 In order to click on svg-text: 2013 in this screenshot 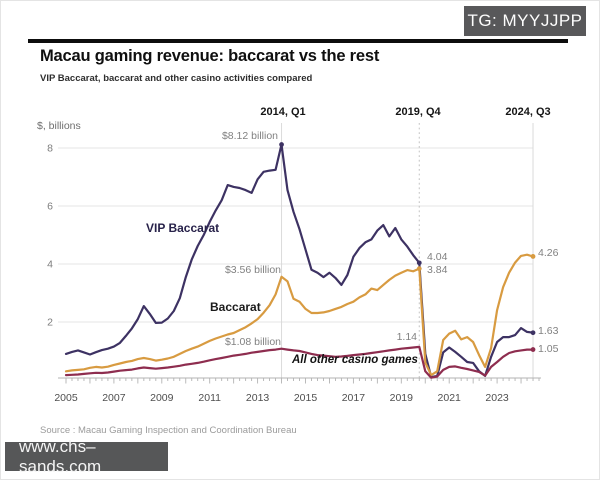, I will do `click(258, 398)`.